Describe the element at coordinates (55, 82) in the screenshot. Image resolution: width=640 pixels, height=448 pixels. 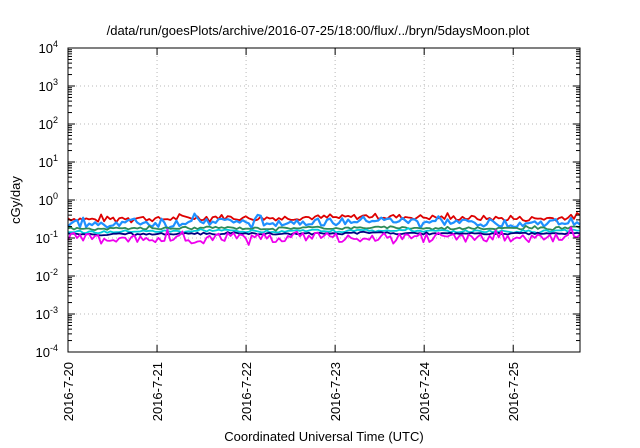
I see `y-tick-exponent: 3` at that location.